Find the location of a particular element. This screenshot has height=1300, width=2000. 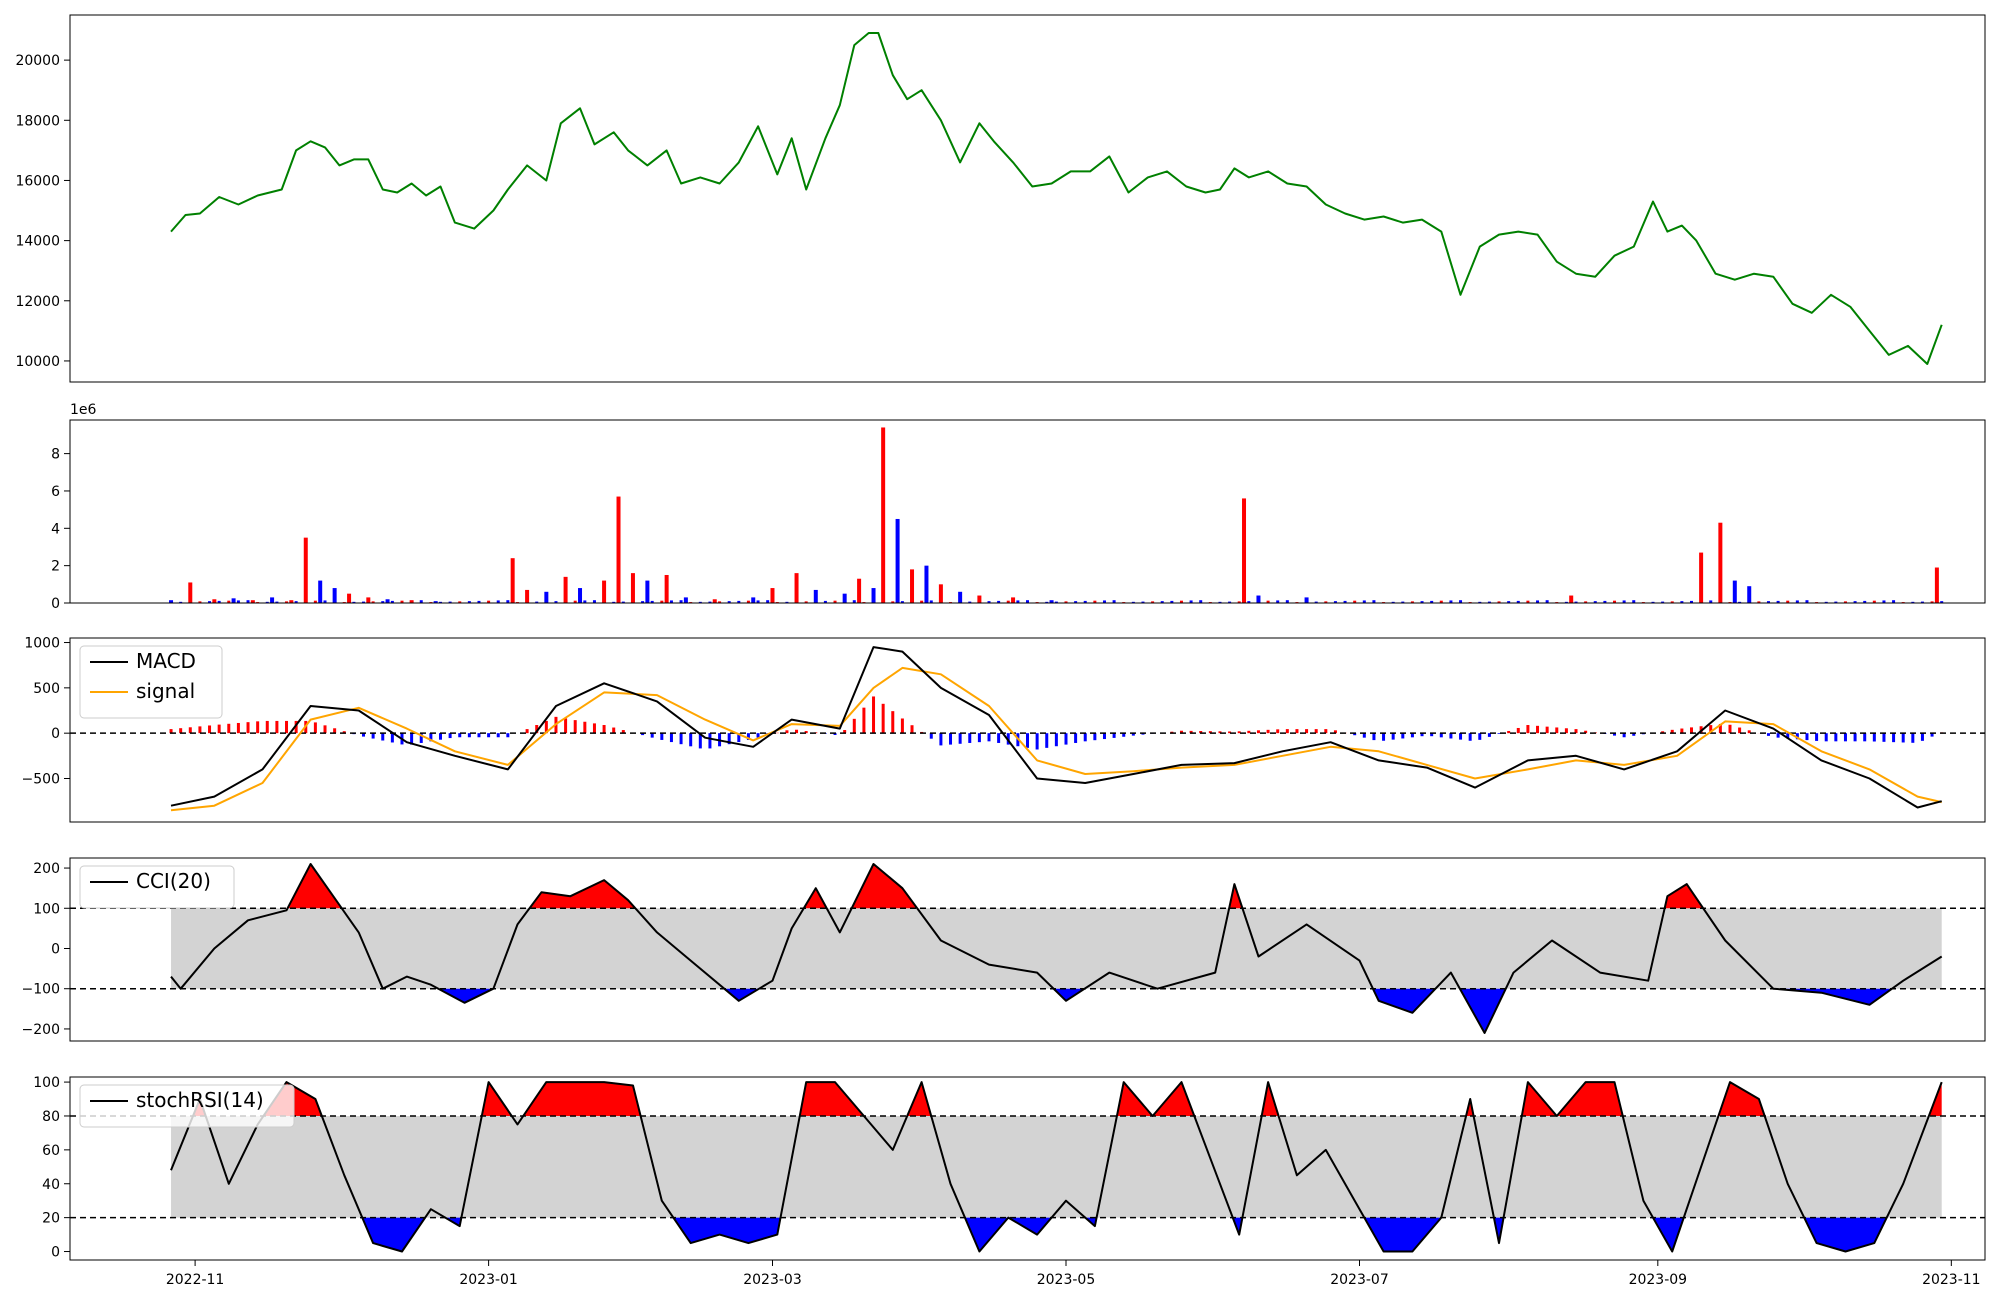

y-tick-label: 20 is located at coordinates (51, 1219).